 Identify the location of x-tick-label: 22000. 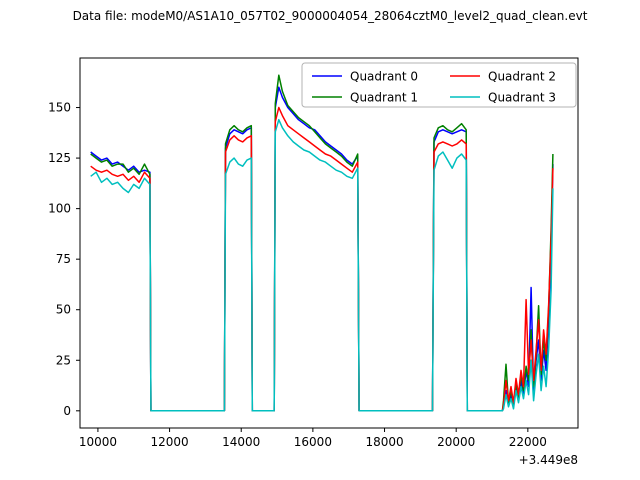
(528, 442).